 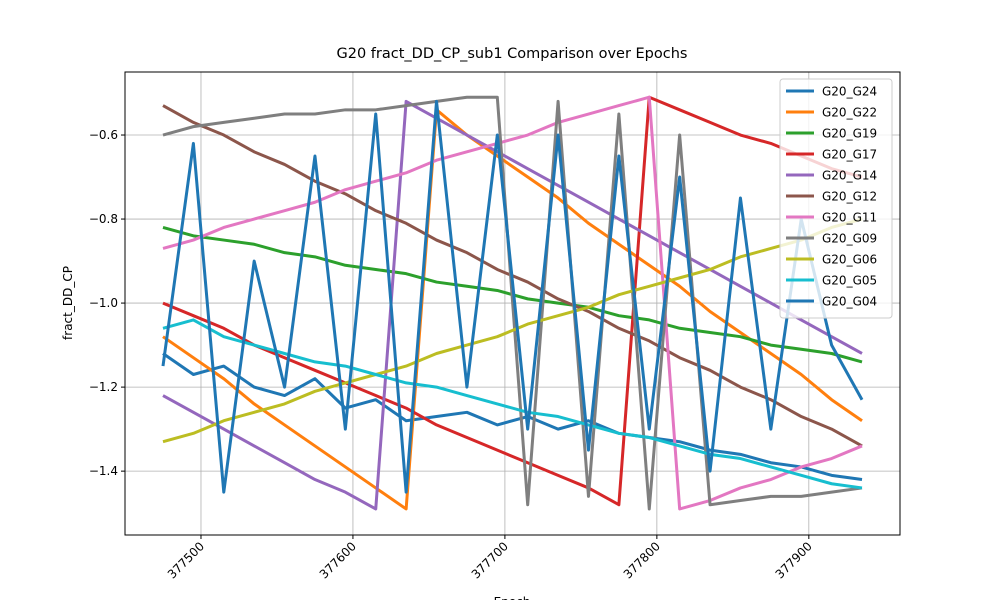 What do you see at coordinates (849, 134) in the screenshot?
I see `legend-label: G20_G19` at bounding box center [849, 134].